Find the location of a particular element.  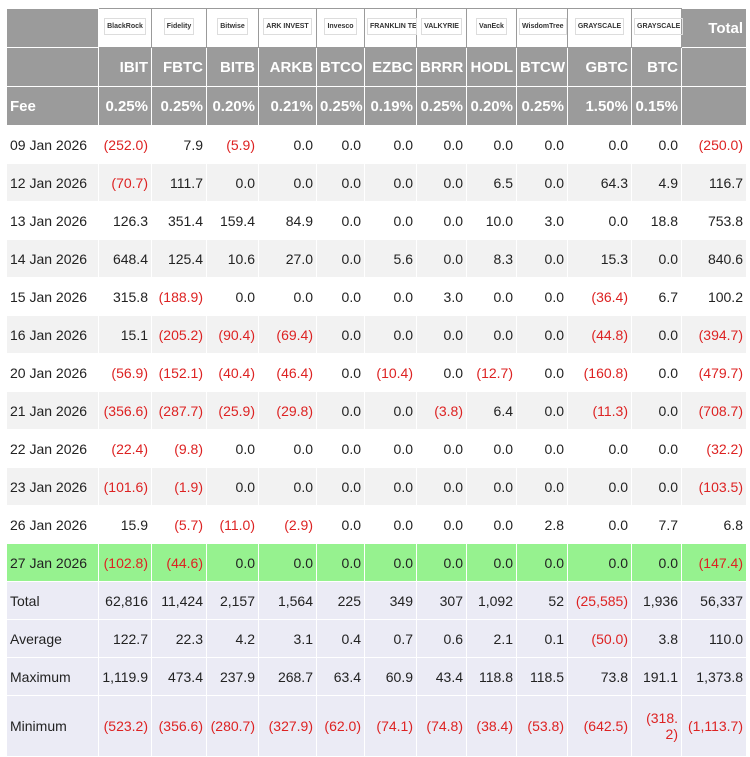

flow-value: 6.8 is located at coordinates (714, 524).